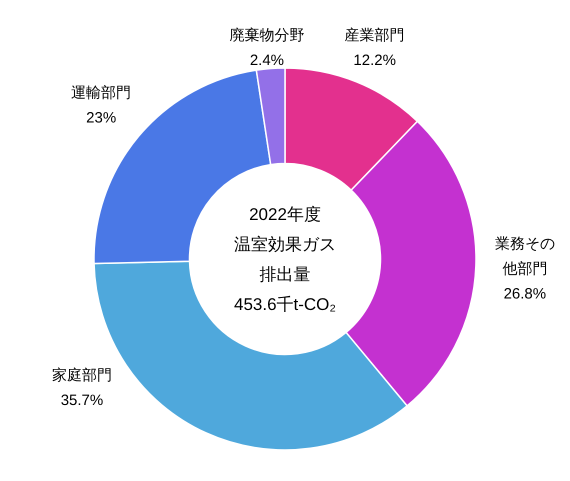  What do you see at coordinates (266, 35) in the screenshot?
I see `slice-label: 廃棄物分野` at bounding box center [266, 35].